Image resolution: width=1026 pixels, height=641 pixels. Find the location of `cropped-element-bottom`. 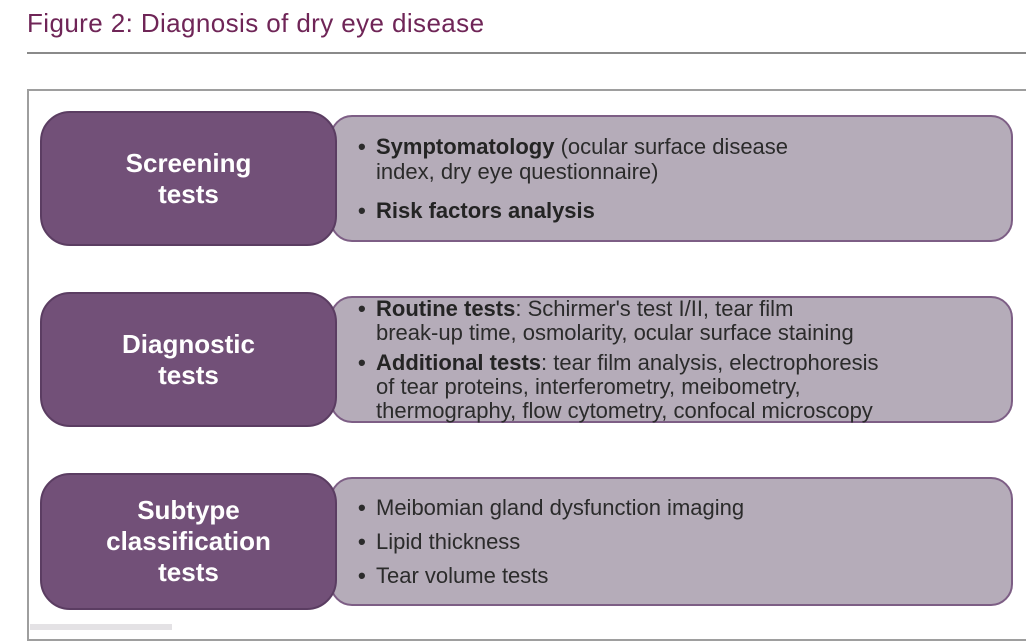

cropped-element-bottom is located at coordinates (101, 627).